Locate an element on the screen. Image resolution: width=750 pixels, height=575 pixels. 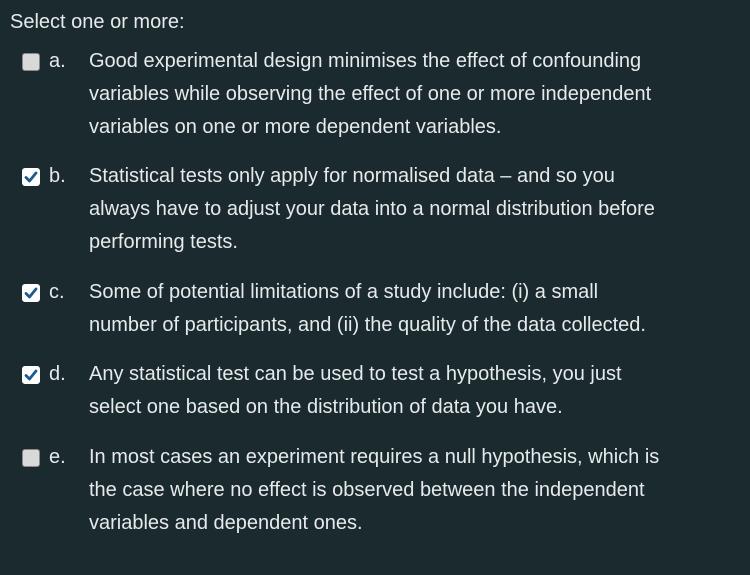
checkbox-d is located at coordinates (31, 375).